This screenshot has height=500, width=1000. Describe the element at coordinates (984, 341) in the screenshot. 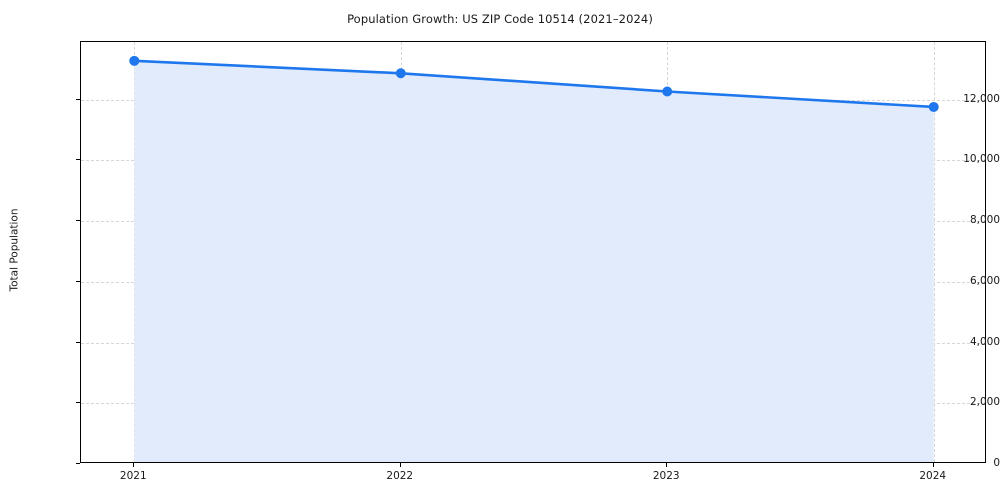

I see `y-tick-label-2: 4,000` at that location.